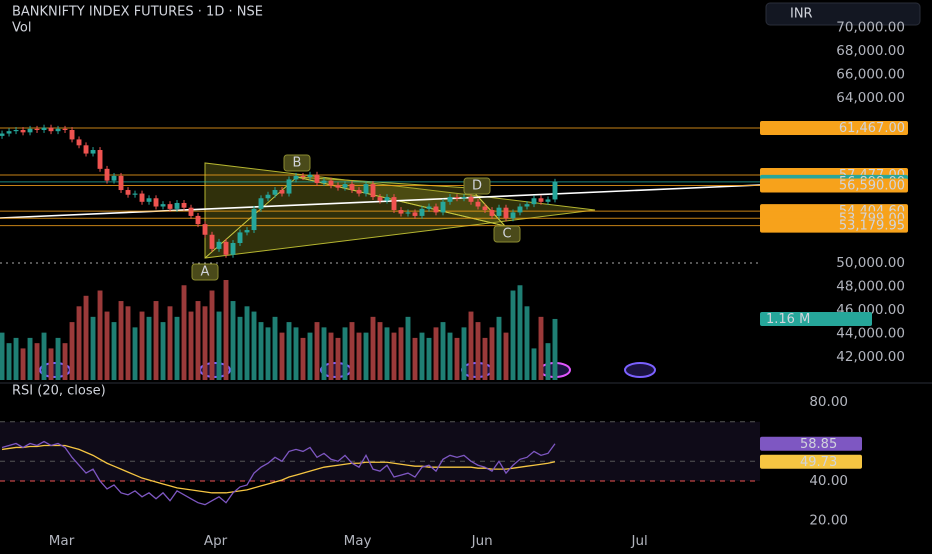 The image size is (932, 554). I want to click on y-tick-label: 50,000.00, so click(870, 263).